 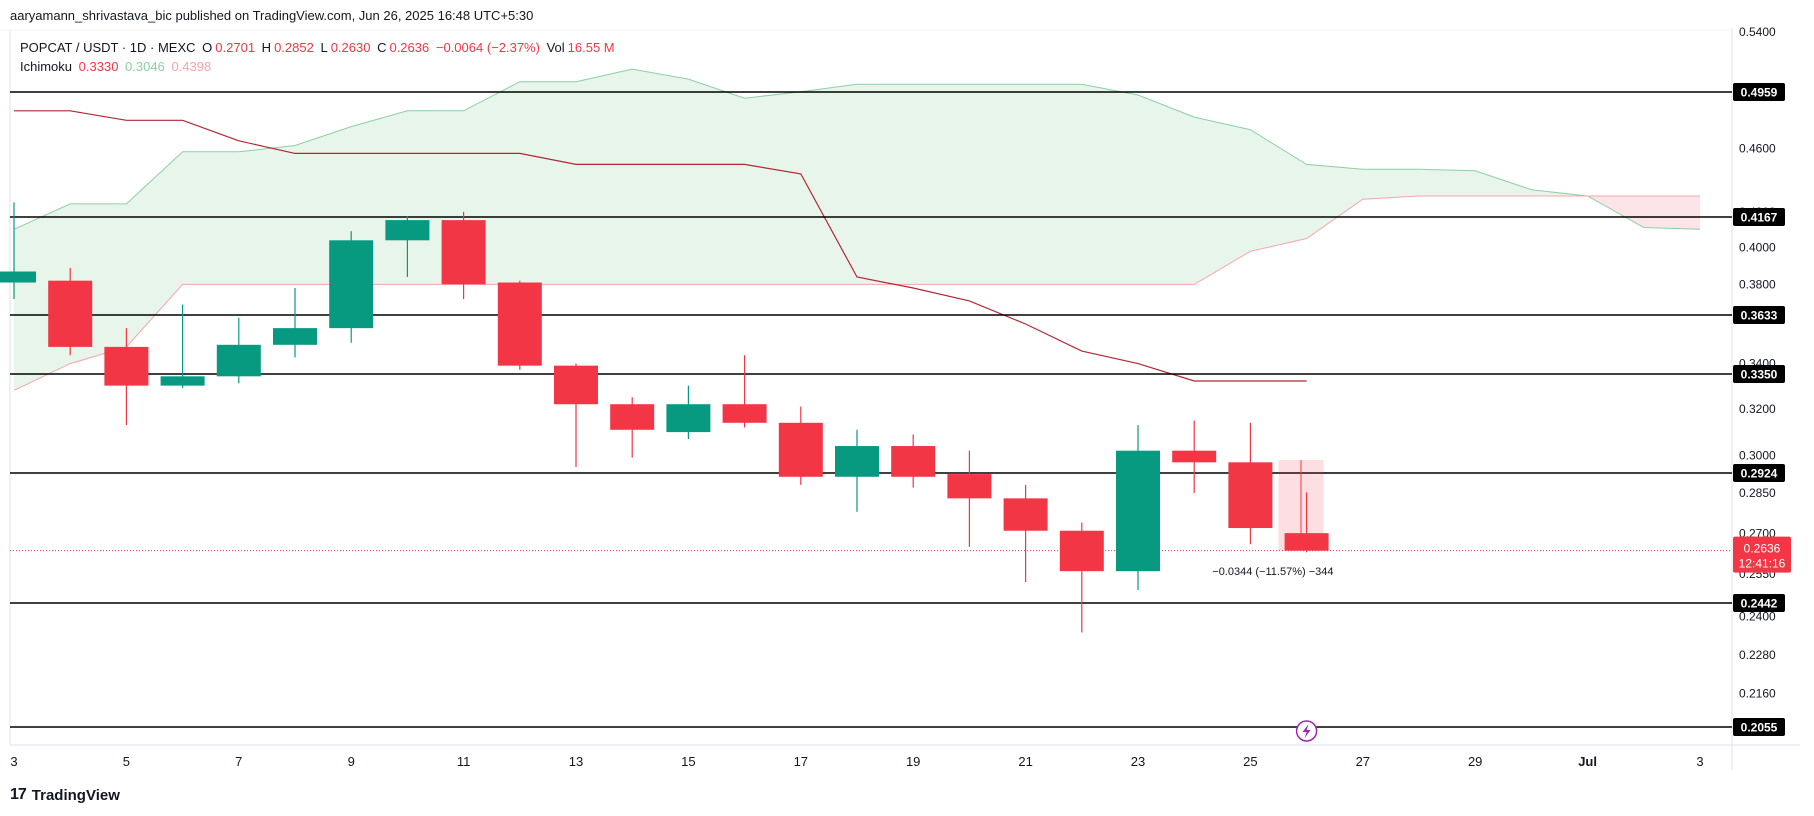 I want to click on price-tick-label: 0.4600, so click(x=1757, y=149).